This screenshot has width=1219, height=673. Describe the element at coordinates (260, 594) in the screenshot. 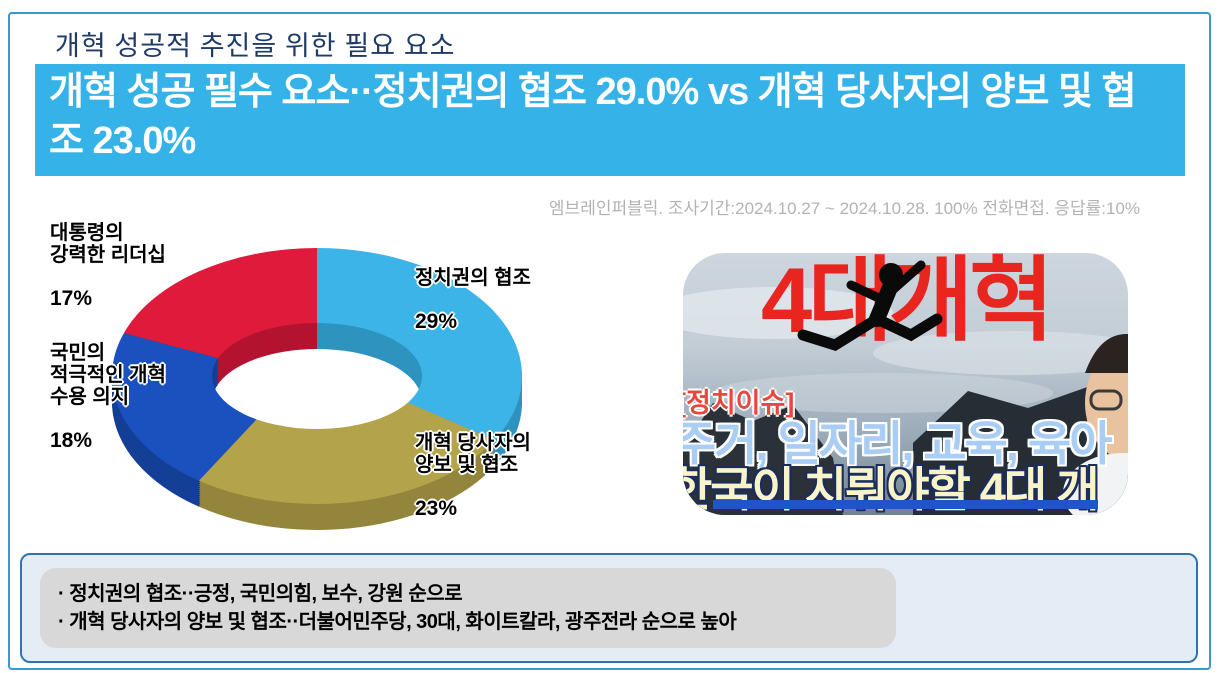

I see `summary-bullet-1: · 정치권의 협조··긍정, 국민의힘, 보수, 강원 순으로` at that location.